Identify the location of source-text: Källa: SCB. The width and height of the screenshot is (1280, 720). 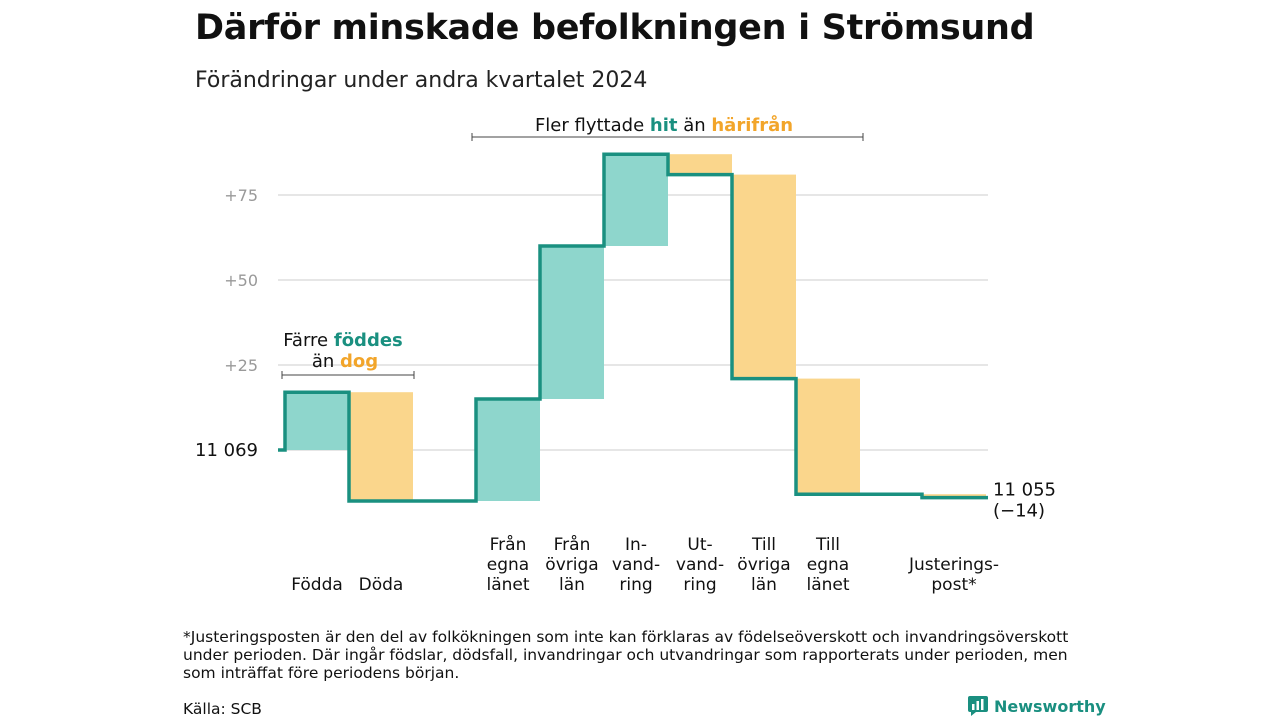
(222, 709).